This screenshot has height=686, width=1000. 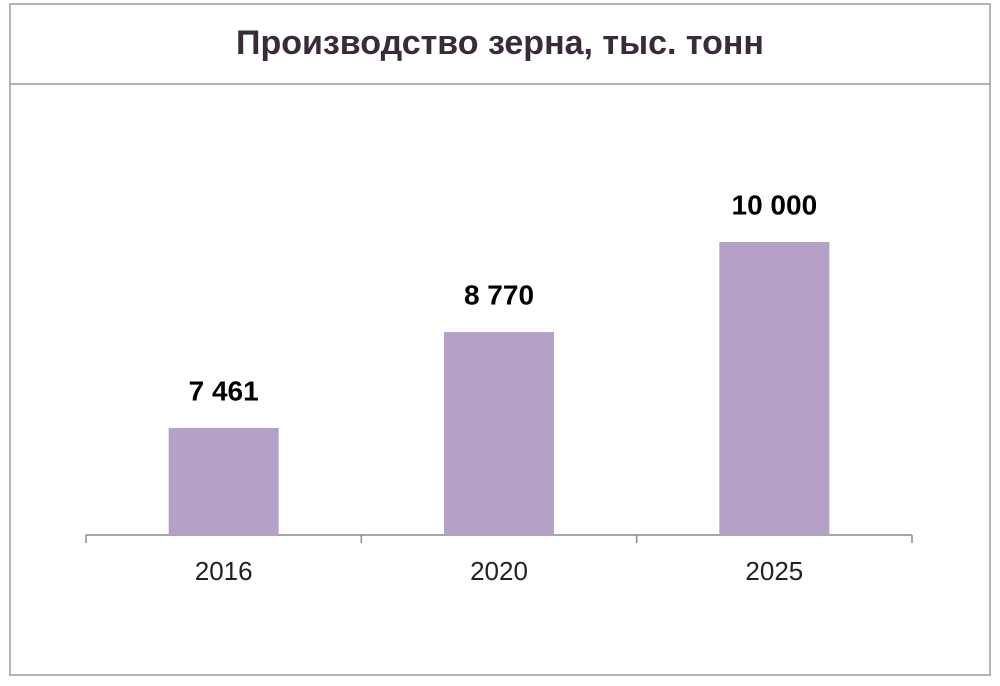 I want to click on chart-title: Производство зерна, тыс. тонн, so click(x=500, y=43).